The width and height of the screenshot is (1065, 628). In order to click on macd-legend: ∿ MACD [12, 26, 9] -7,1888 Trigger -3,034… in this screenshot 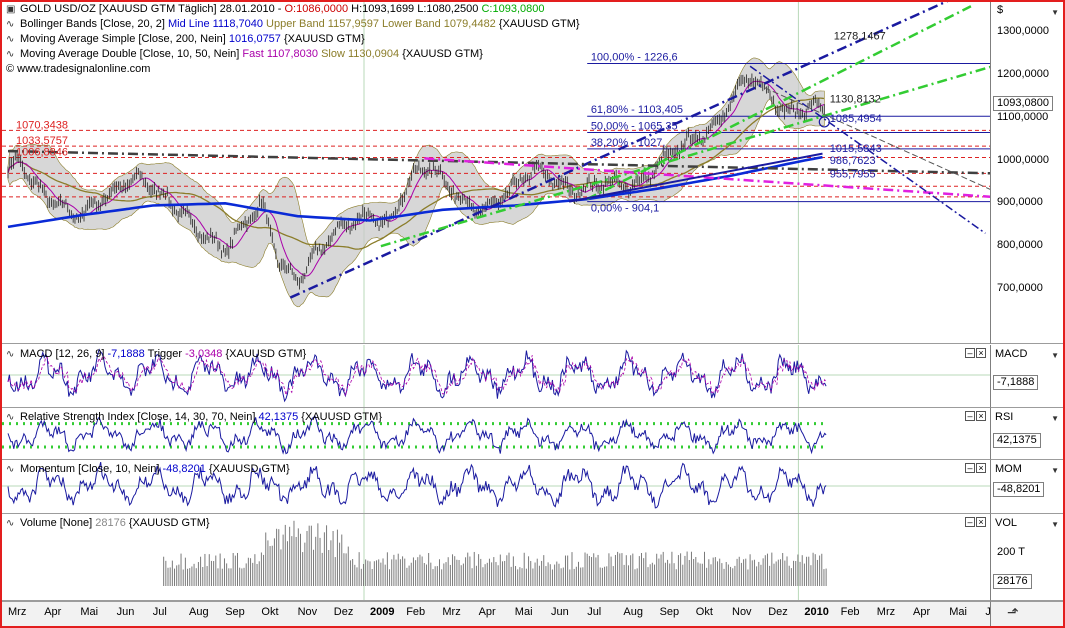, I will do `click(156, 354)`.